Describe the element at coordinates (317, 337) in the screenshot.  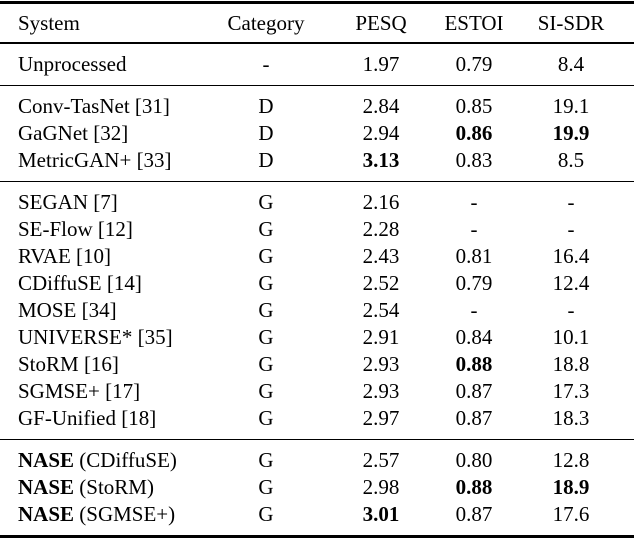
I see `table-row: UNIVERSE* [35] G 2.91 0.84 10.1` at that location.